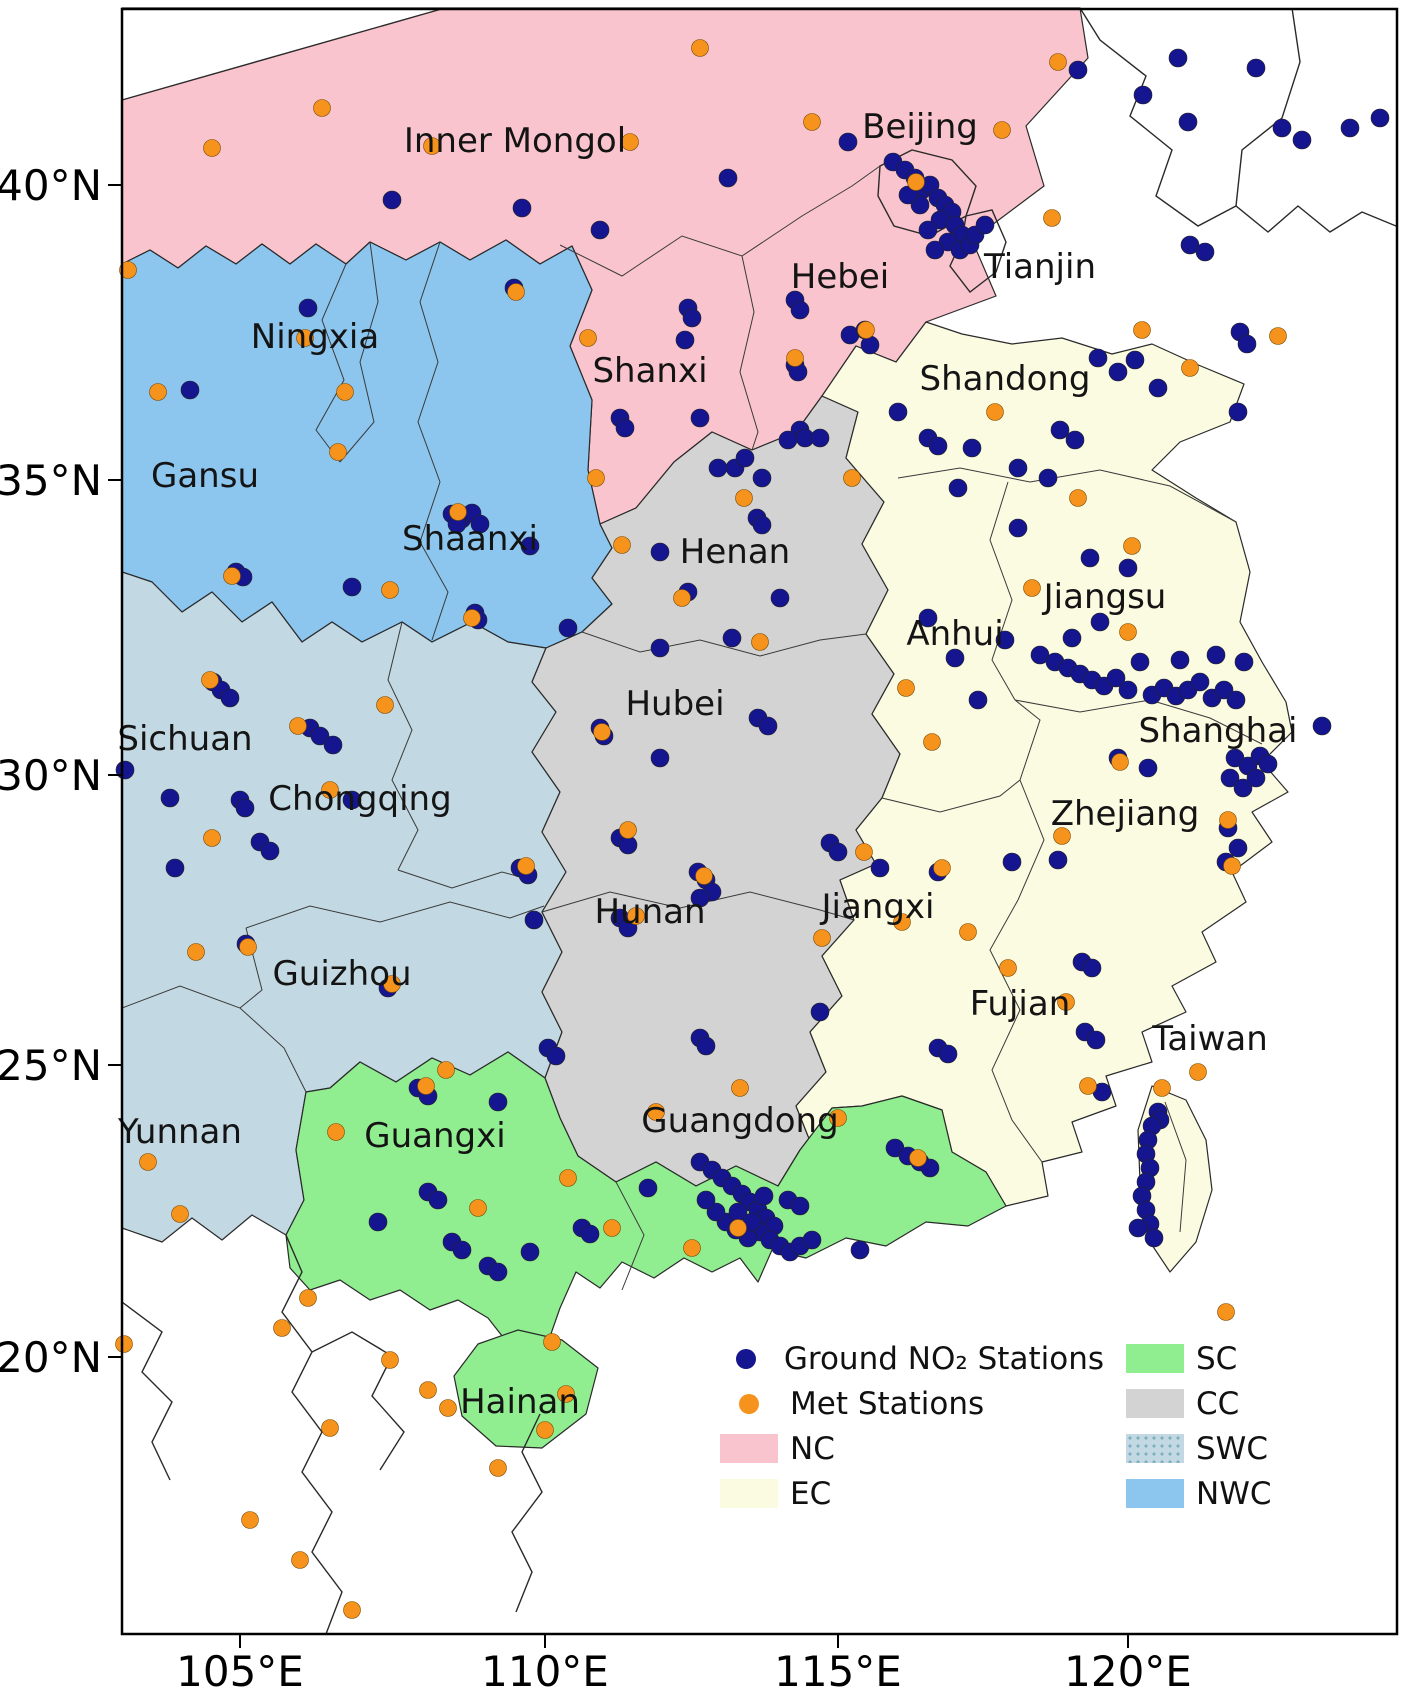 The image size is (1422, 1696). Describe the element at coordinates (1195, 1448) in the screenshot. I see `legend-item-swc: SWC` at that location.